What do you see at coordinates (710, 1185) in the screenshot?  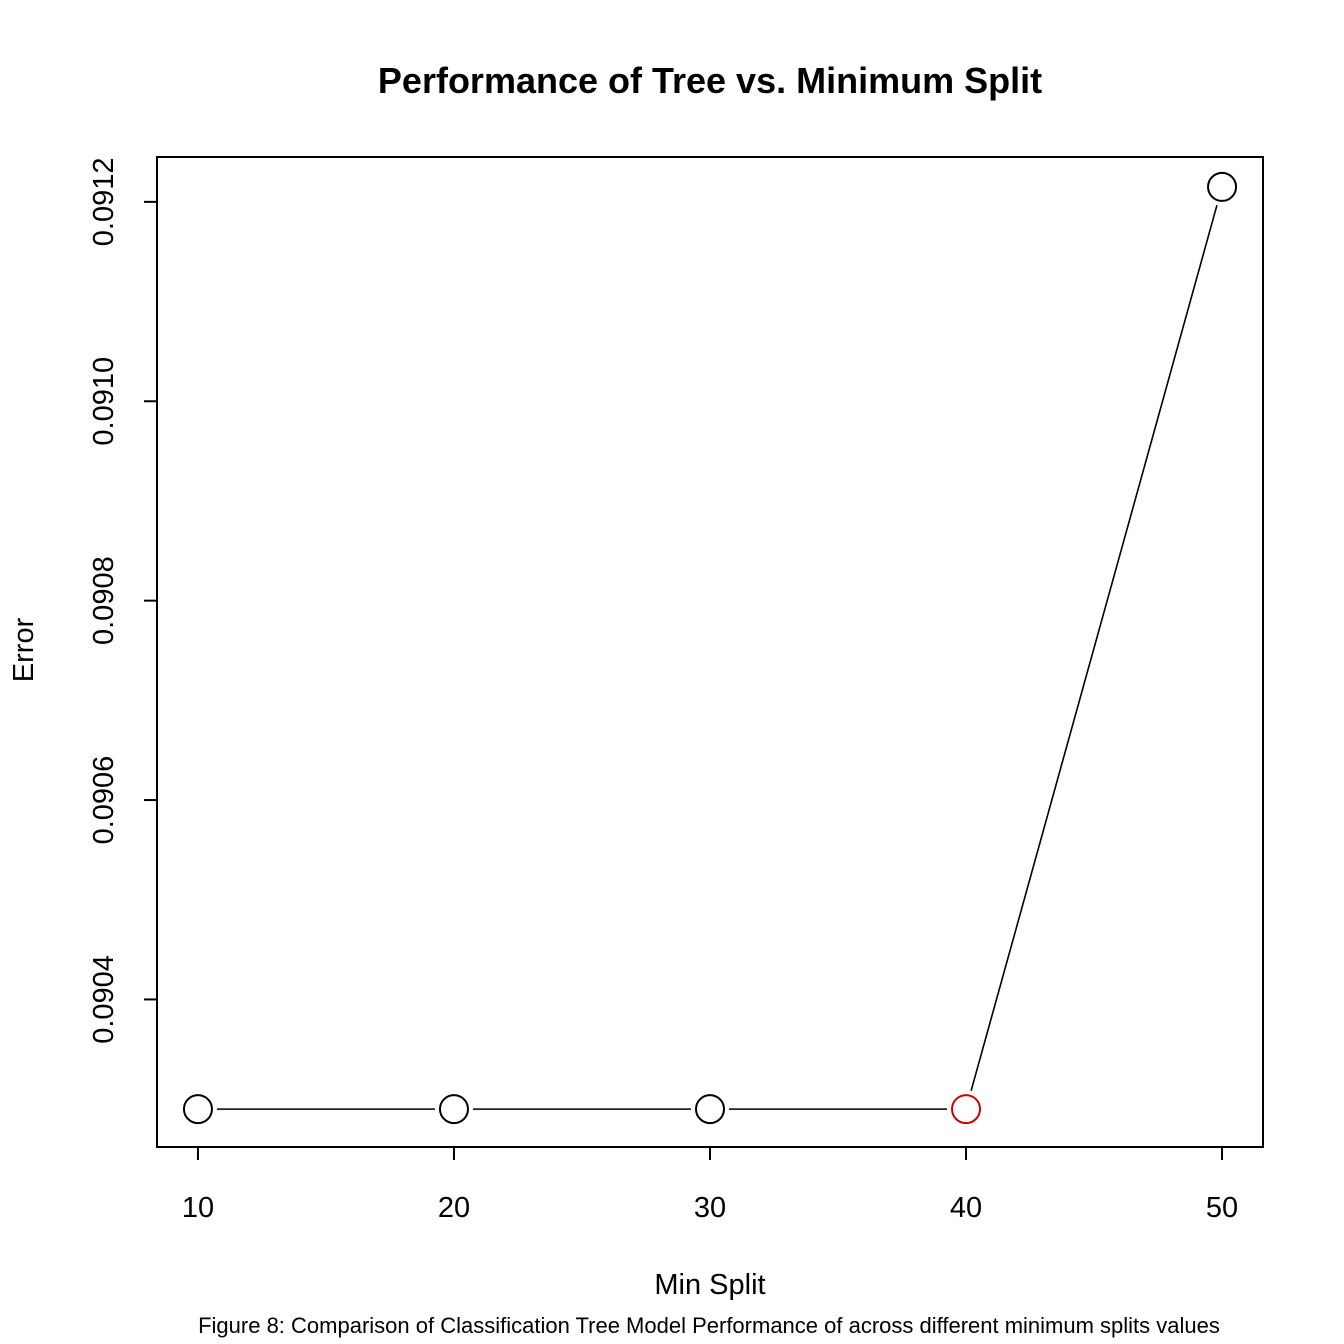 I see `x-axis: 10 20 30 40 50` at bounding box center [710, 1185].